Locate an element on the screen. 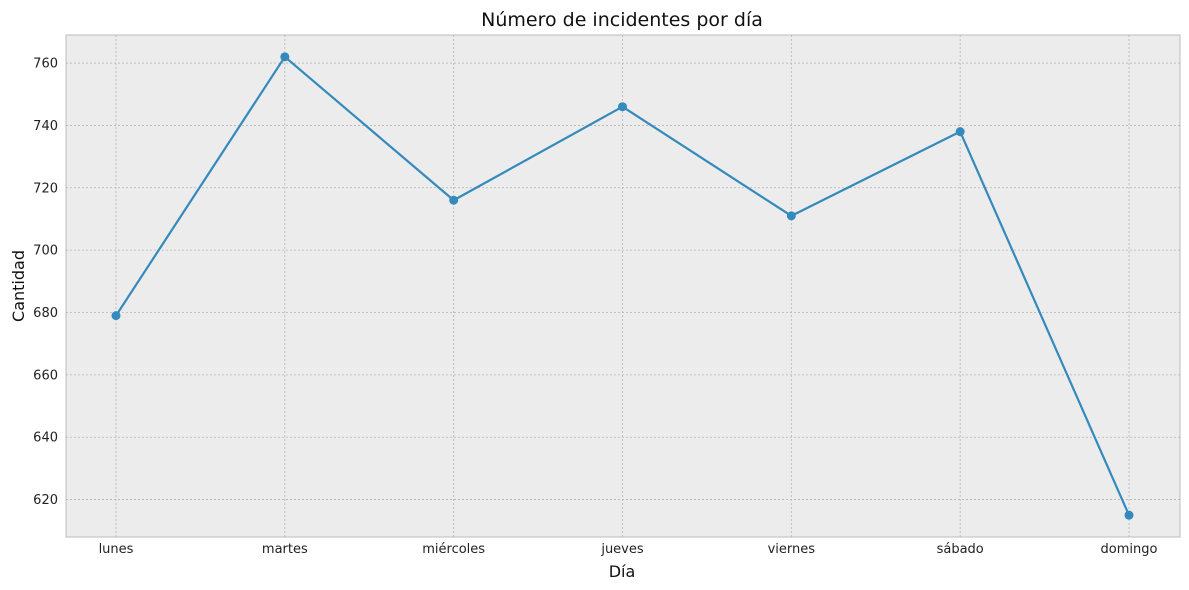  x-tick-label: jueves is located at coordinates (622, 549).